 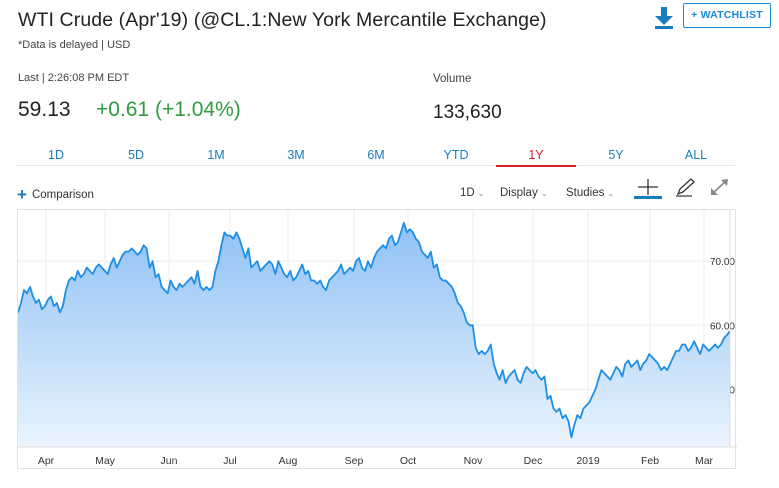 What do you see at coordinates (722, 262) in the screenshot?
I see `y-tick-label: 70.00` at bounding box center [722, 262].